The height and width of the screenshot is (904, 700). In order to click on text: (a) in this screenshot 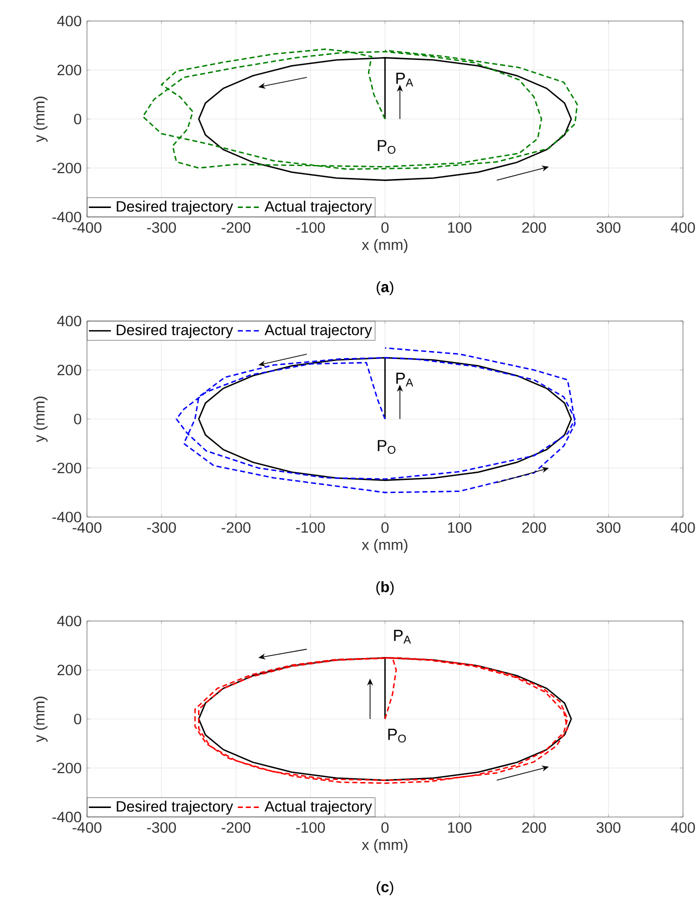, I will do `click(385, 288)`.